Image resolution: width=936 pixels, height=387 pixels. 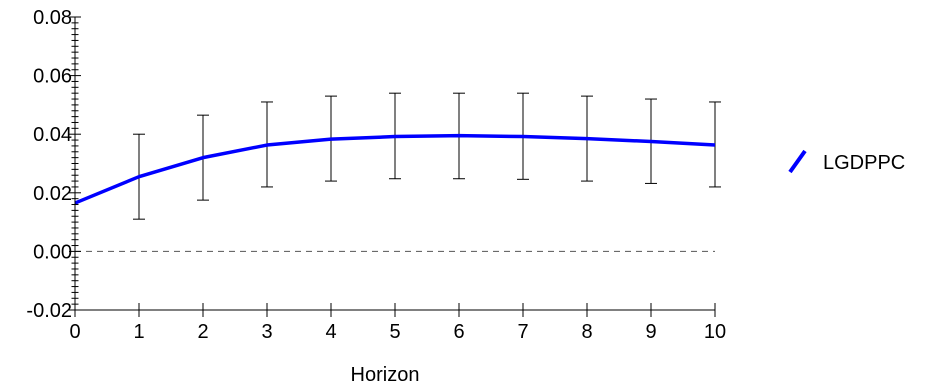 What do you see at coordinates (395, 169) in the screenshot?
I see `series-line-lgdppc` at bounding box center [395, 169].